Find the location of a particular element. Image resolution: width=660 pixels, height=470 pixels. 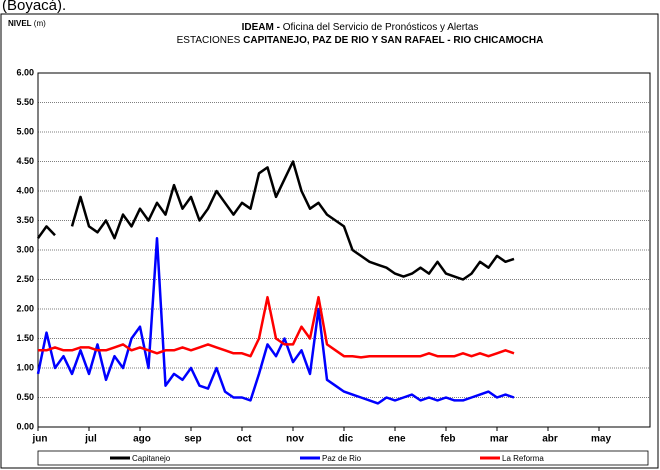

title-part: ESTACIONES is located at coordinates (210, 40).